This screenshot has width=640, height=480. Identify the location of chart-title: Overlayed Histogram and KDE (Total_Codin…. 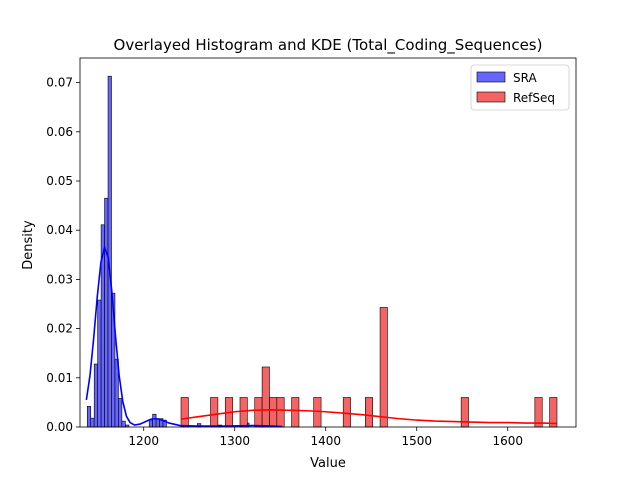
(328, 45).